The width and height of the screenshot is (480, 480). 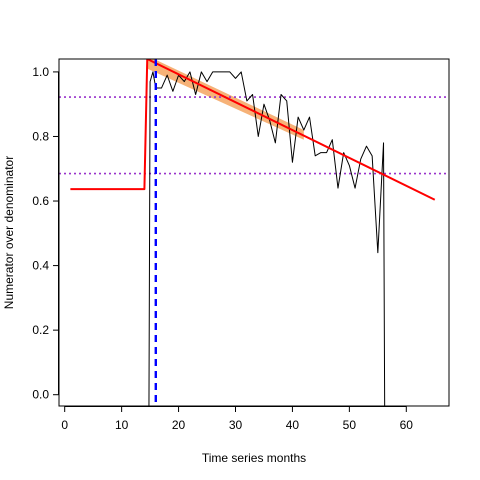 What do you see at coordinates (122, 425) in the screenshot?
I see `x-tick-label: 10` at bounding box center [122, 425].